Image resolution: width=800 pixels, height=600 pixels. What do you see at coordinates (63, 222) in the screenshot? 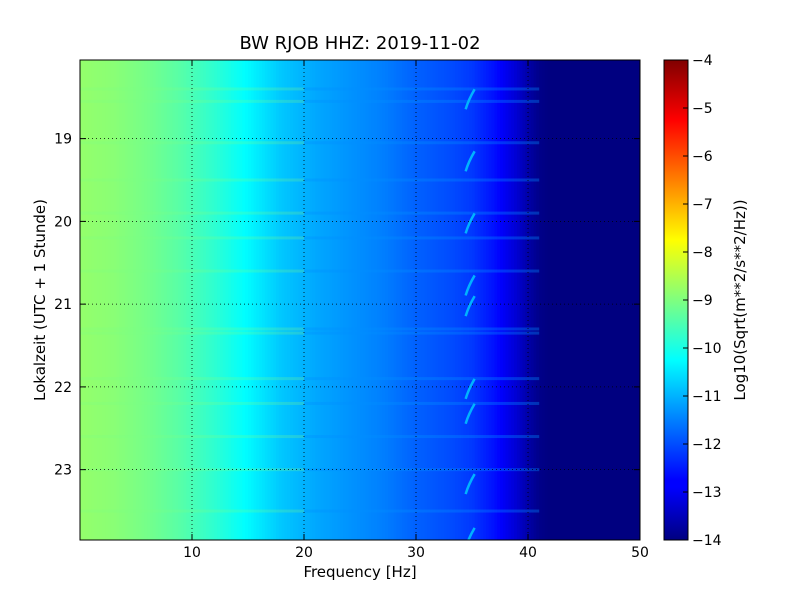
I see `y-tick-label: 20` at bounding box center [63, 222].